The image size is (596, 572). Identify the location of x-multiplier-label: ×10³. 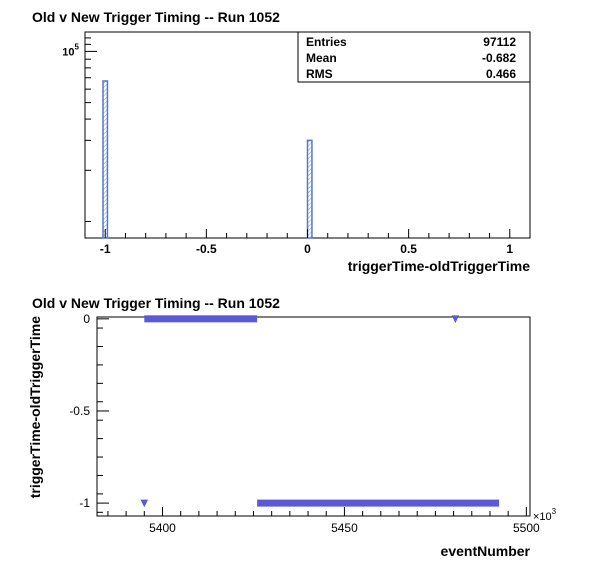
(545, 515).